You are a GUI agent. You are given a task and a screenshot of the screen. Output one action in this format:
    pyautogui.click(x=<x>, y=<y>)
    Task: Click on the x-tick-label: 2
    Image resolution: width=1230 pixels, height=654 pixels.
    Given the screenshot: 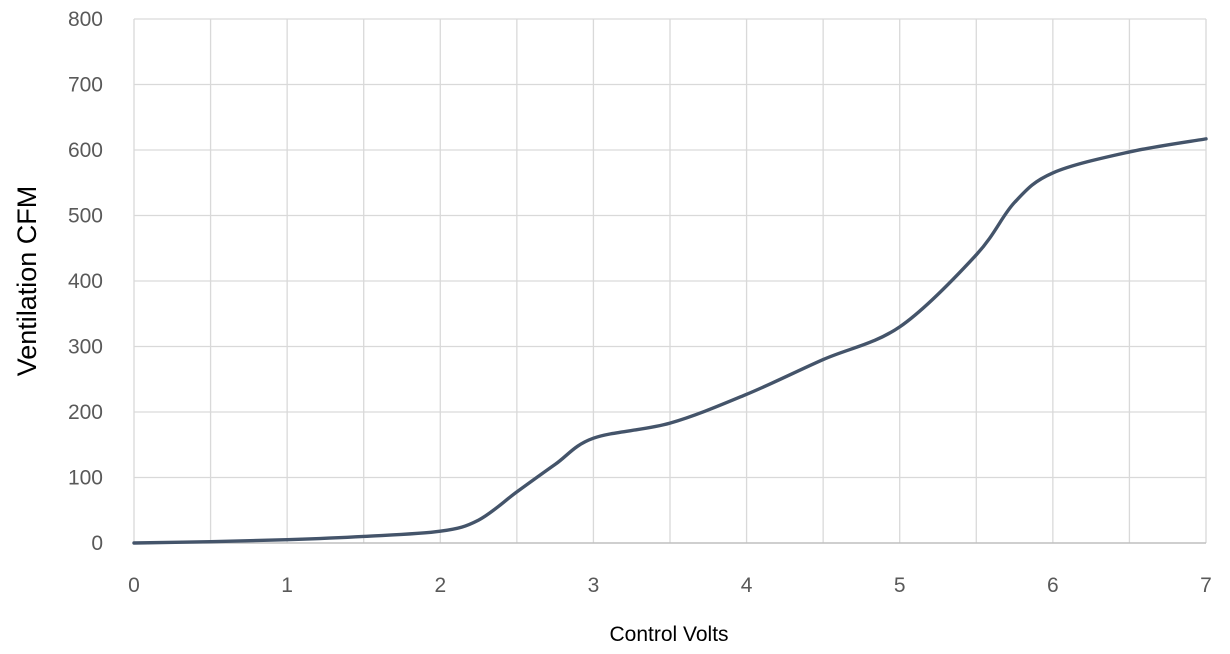 What is the action you would take?
    pyautogui.click(x=440, y=585)
    